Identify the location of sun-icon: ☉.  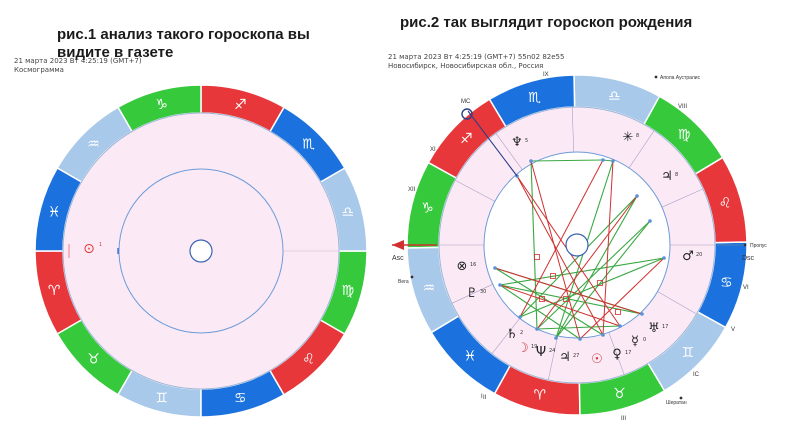
(597, 359).